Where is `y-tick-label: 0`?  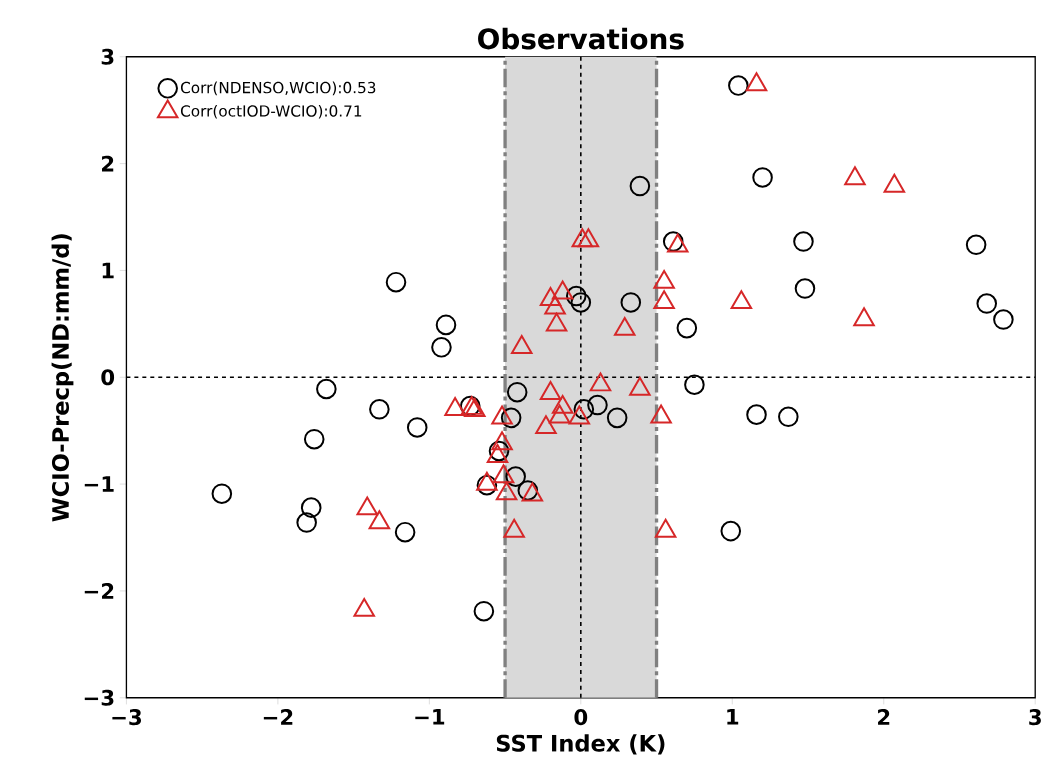 y-tick-label: 0 is located at coordinates (108, 377).